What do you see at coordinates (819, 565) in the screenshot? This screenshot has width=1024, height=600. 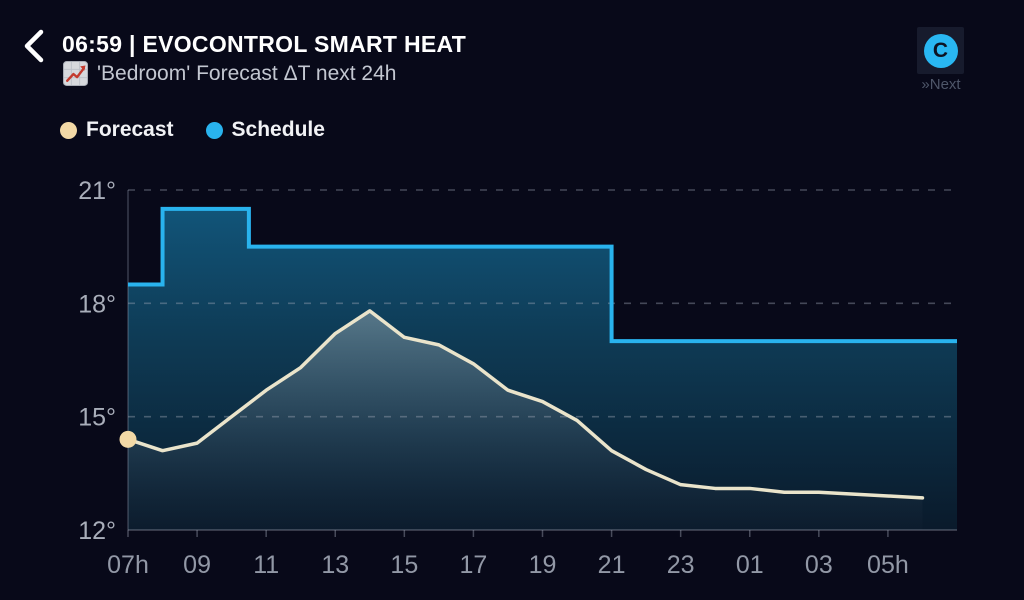 I see `svg-text: 03` at bounding box center [819, 565].